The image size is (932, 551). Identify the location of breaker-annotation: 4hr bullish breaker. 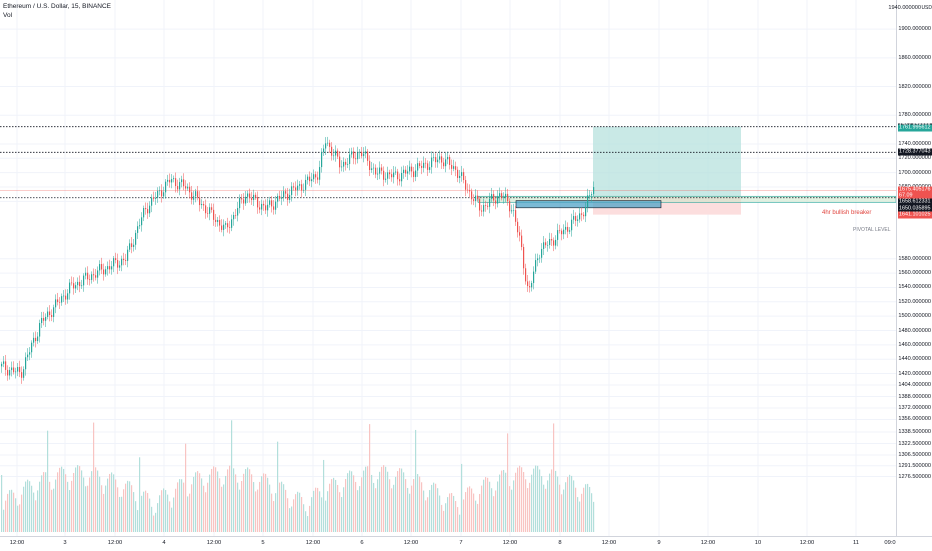
(847, 213).